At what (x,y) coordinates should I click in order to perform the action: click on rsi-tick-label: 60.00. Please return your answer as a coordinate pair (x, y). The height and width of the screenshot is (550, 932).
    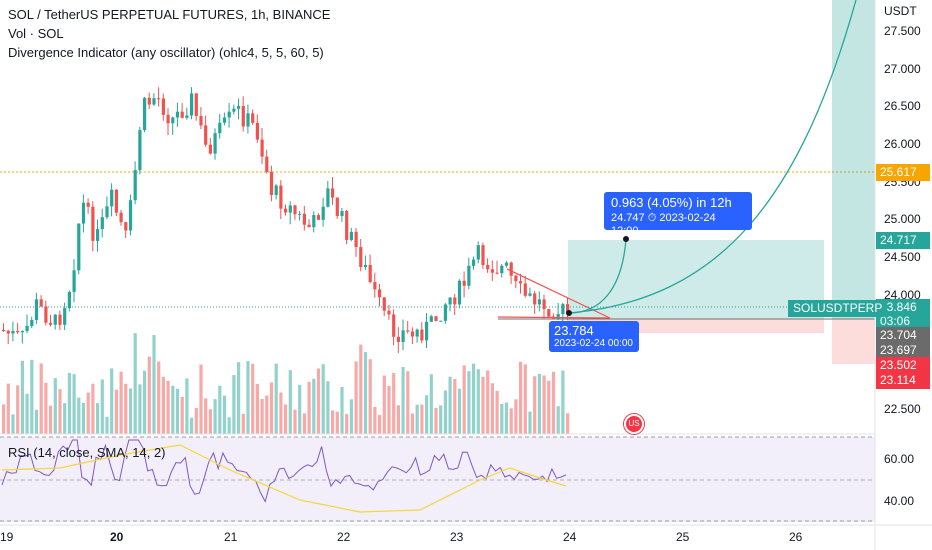
    Looking at the image, I should click on (899, 459).